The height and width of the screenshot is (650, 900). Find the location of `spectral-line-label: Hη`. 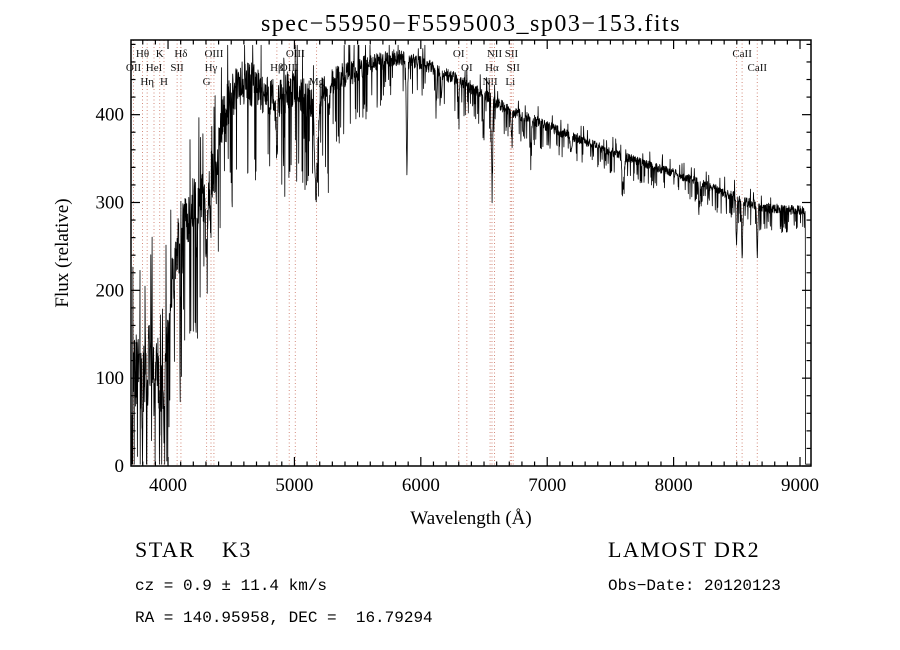

spectral-line-label: Hη is located at coordinates (147, 82).